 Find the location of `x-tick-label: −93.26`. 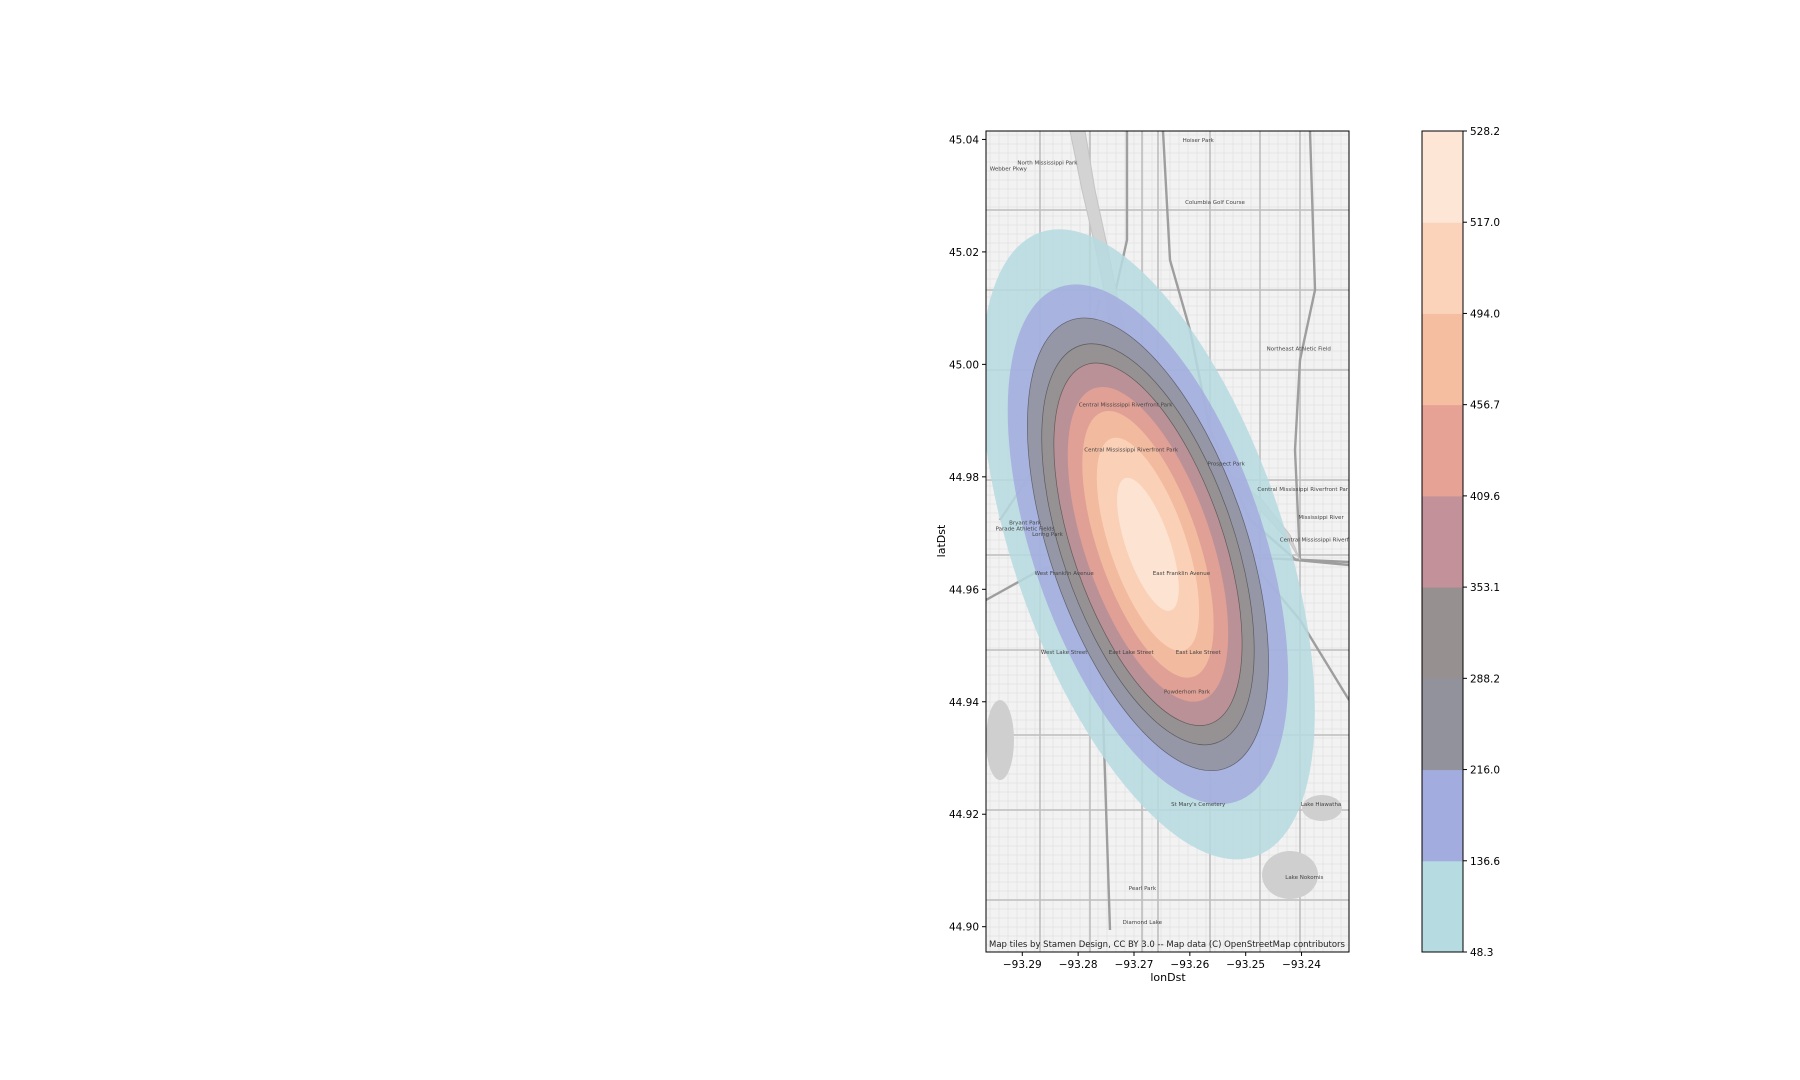

x-tick-label: −93.26 is located at coordinates (1189, 965).